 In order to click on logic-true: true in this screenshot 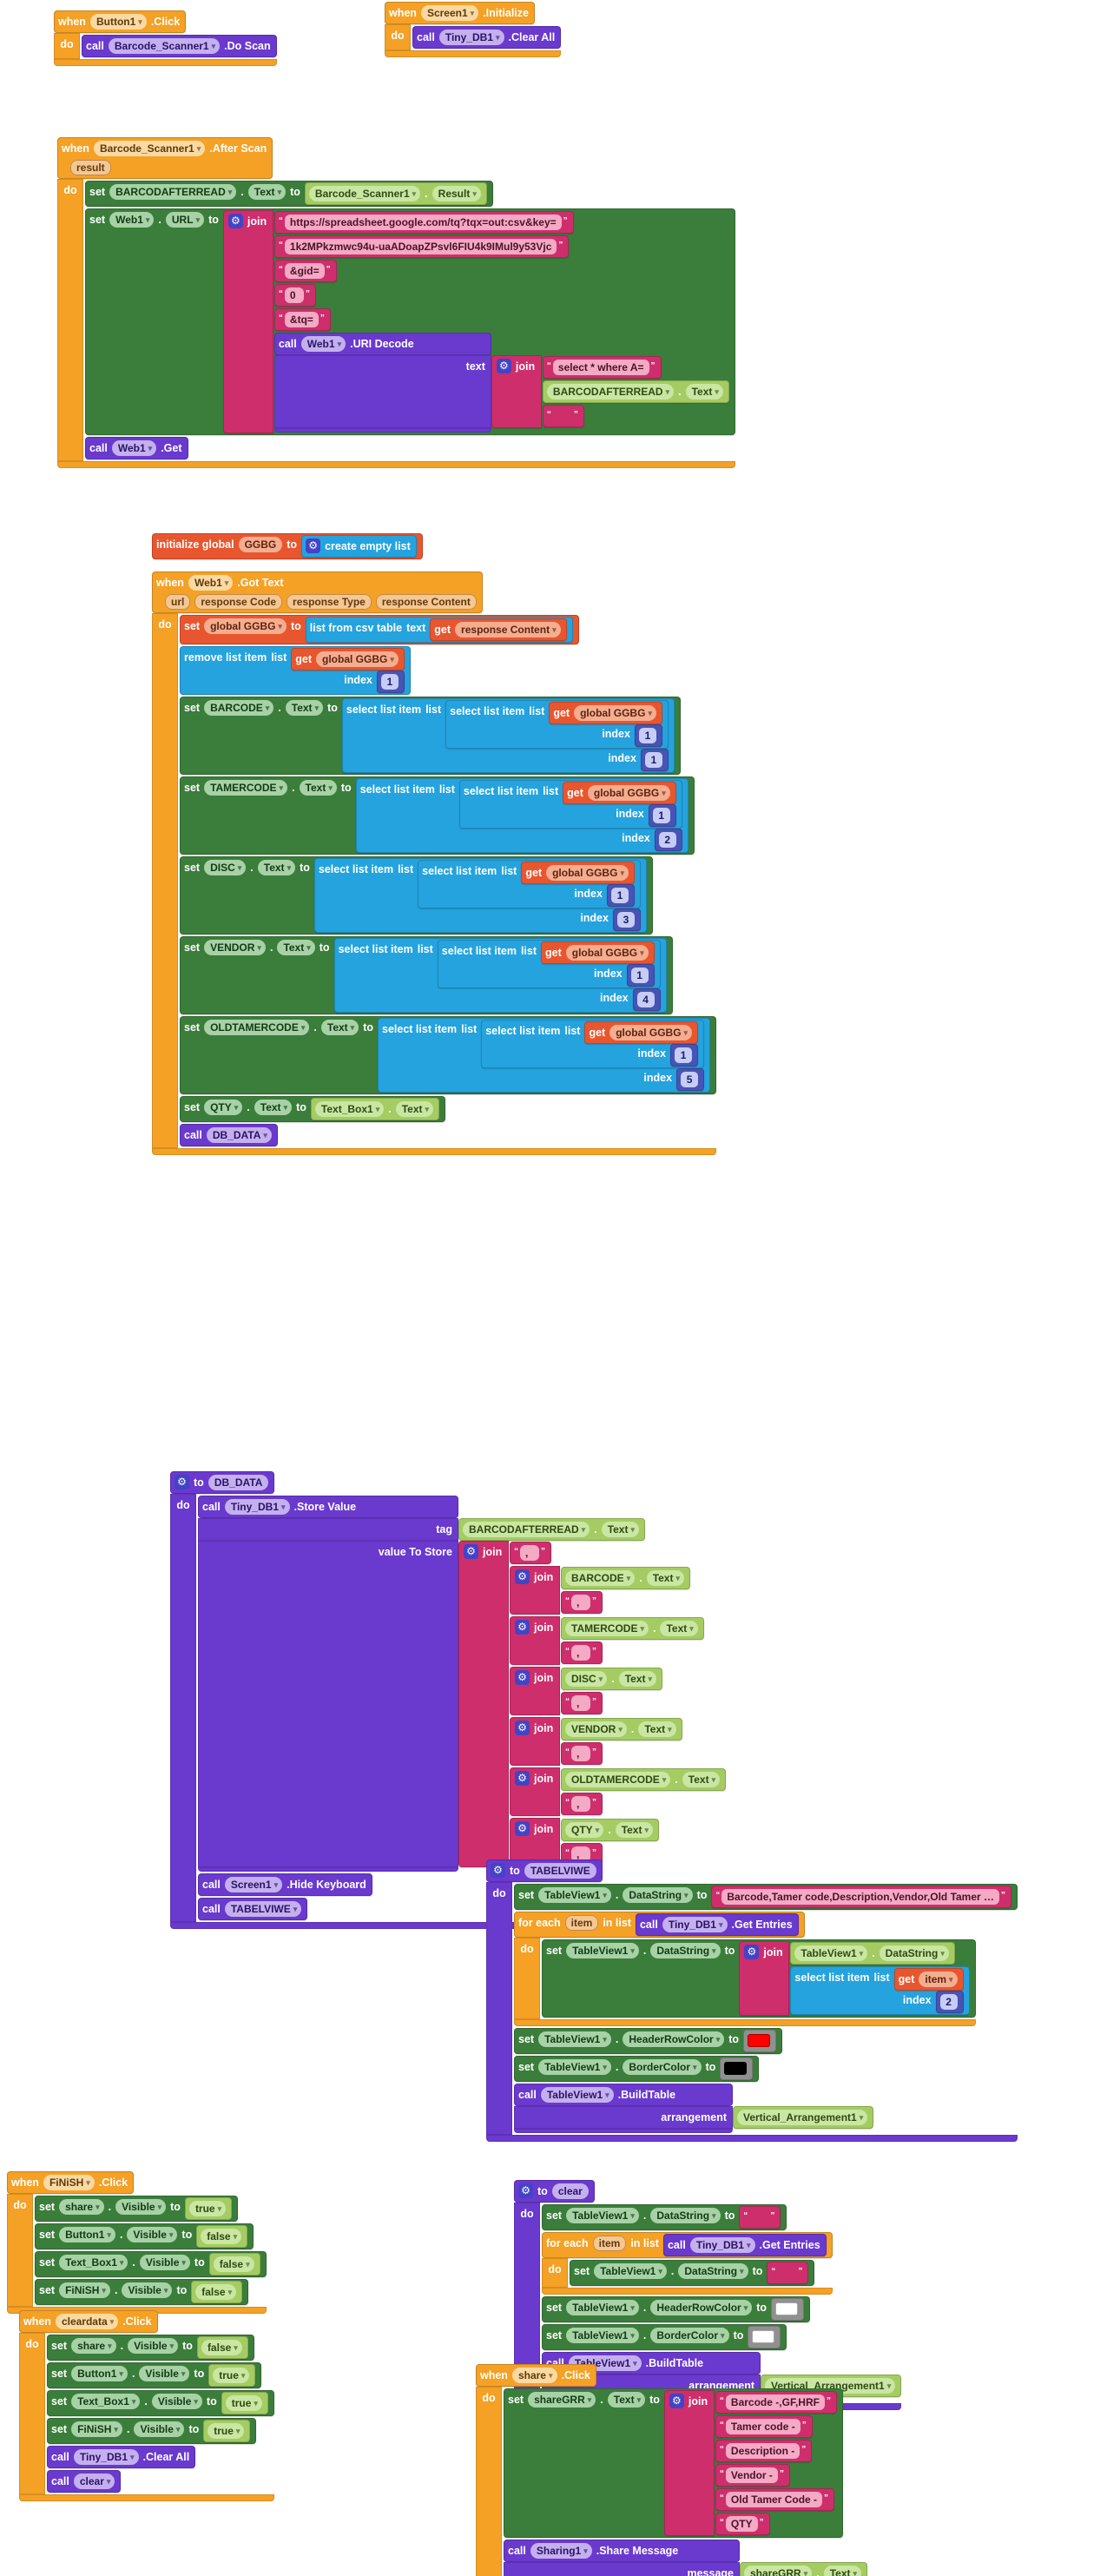, I will do `click(244, 2403)`.